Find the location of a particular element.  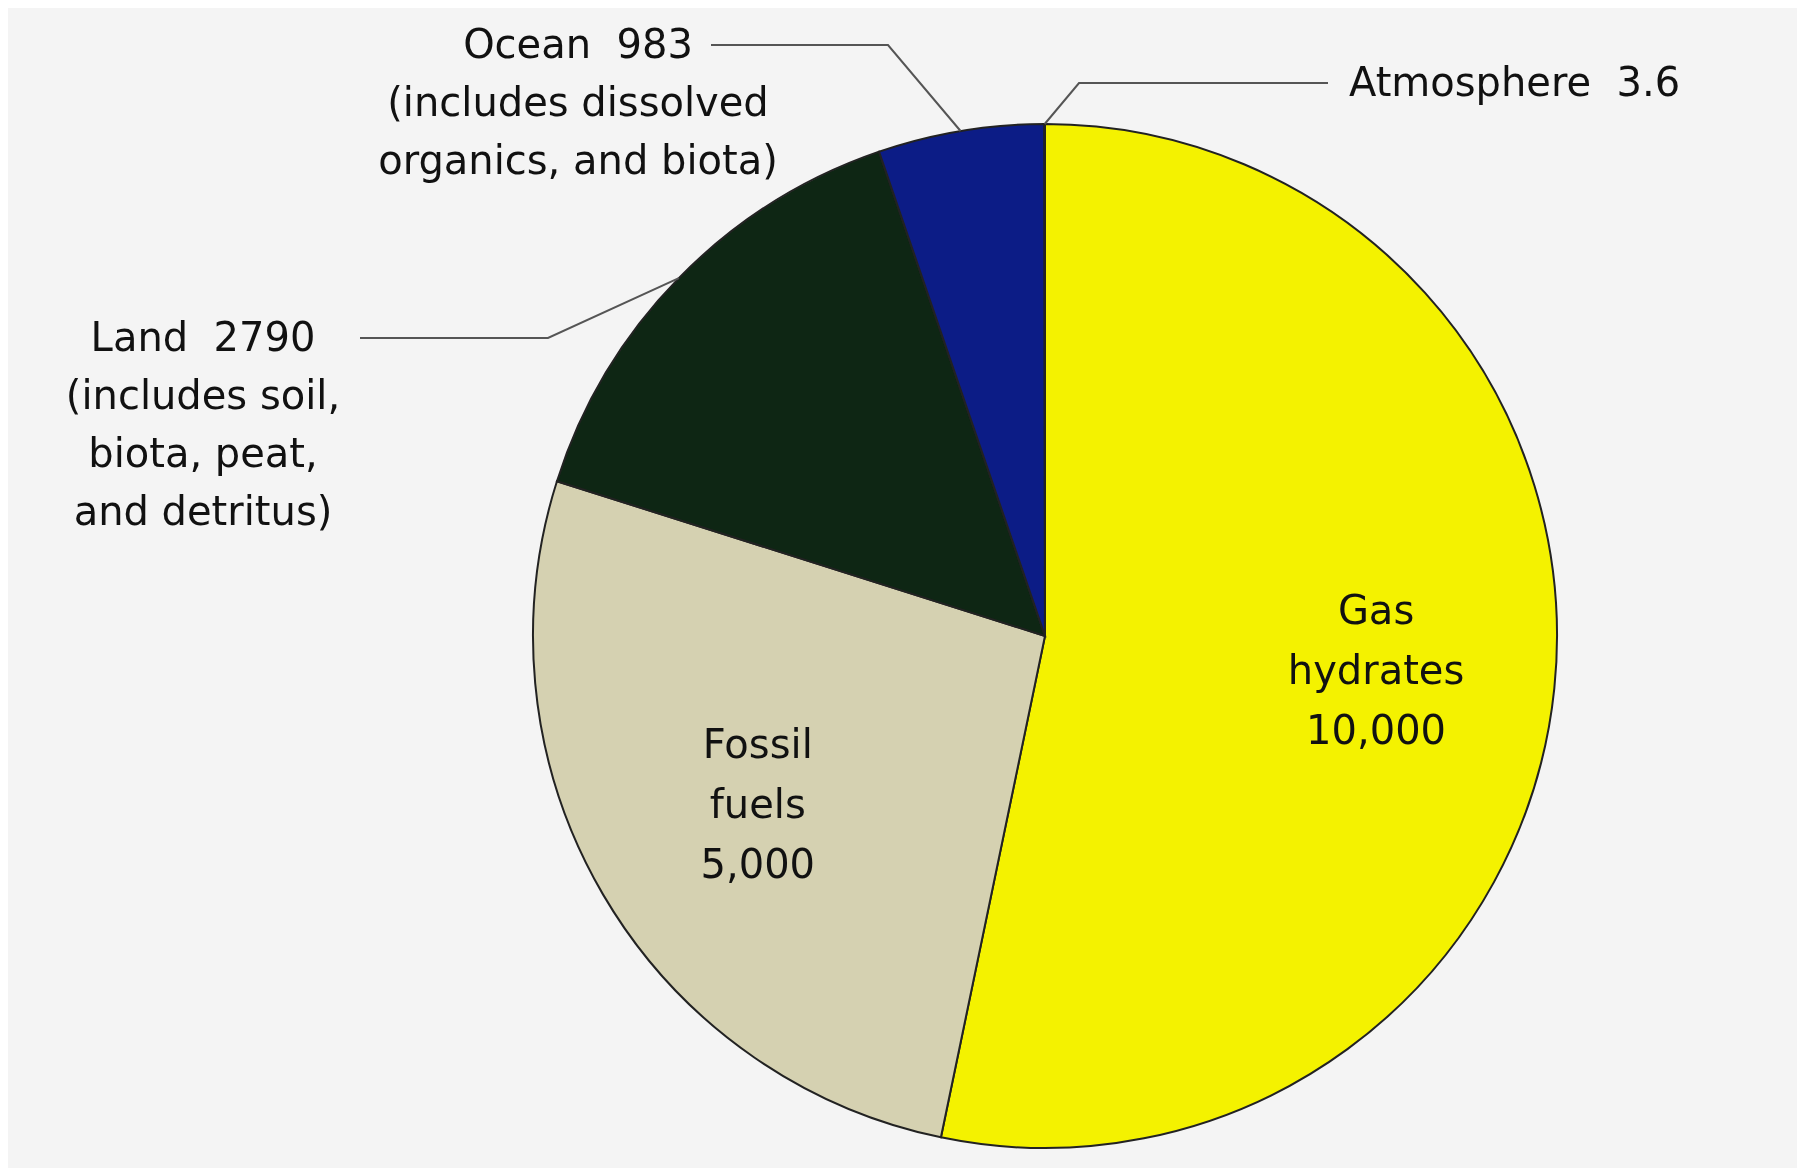

slice-label: Land 2790 is located at coordinates (203, 337).